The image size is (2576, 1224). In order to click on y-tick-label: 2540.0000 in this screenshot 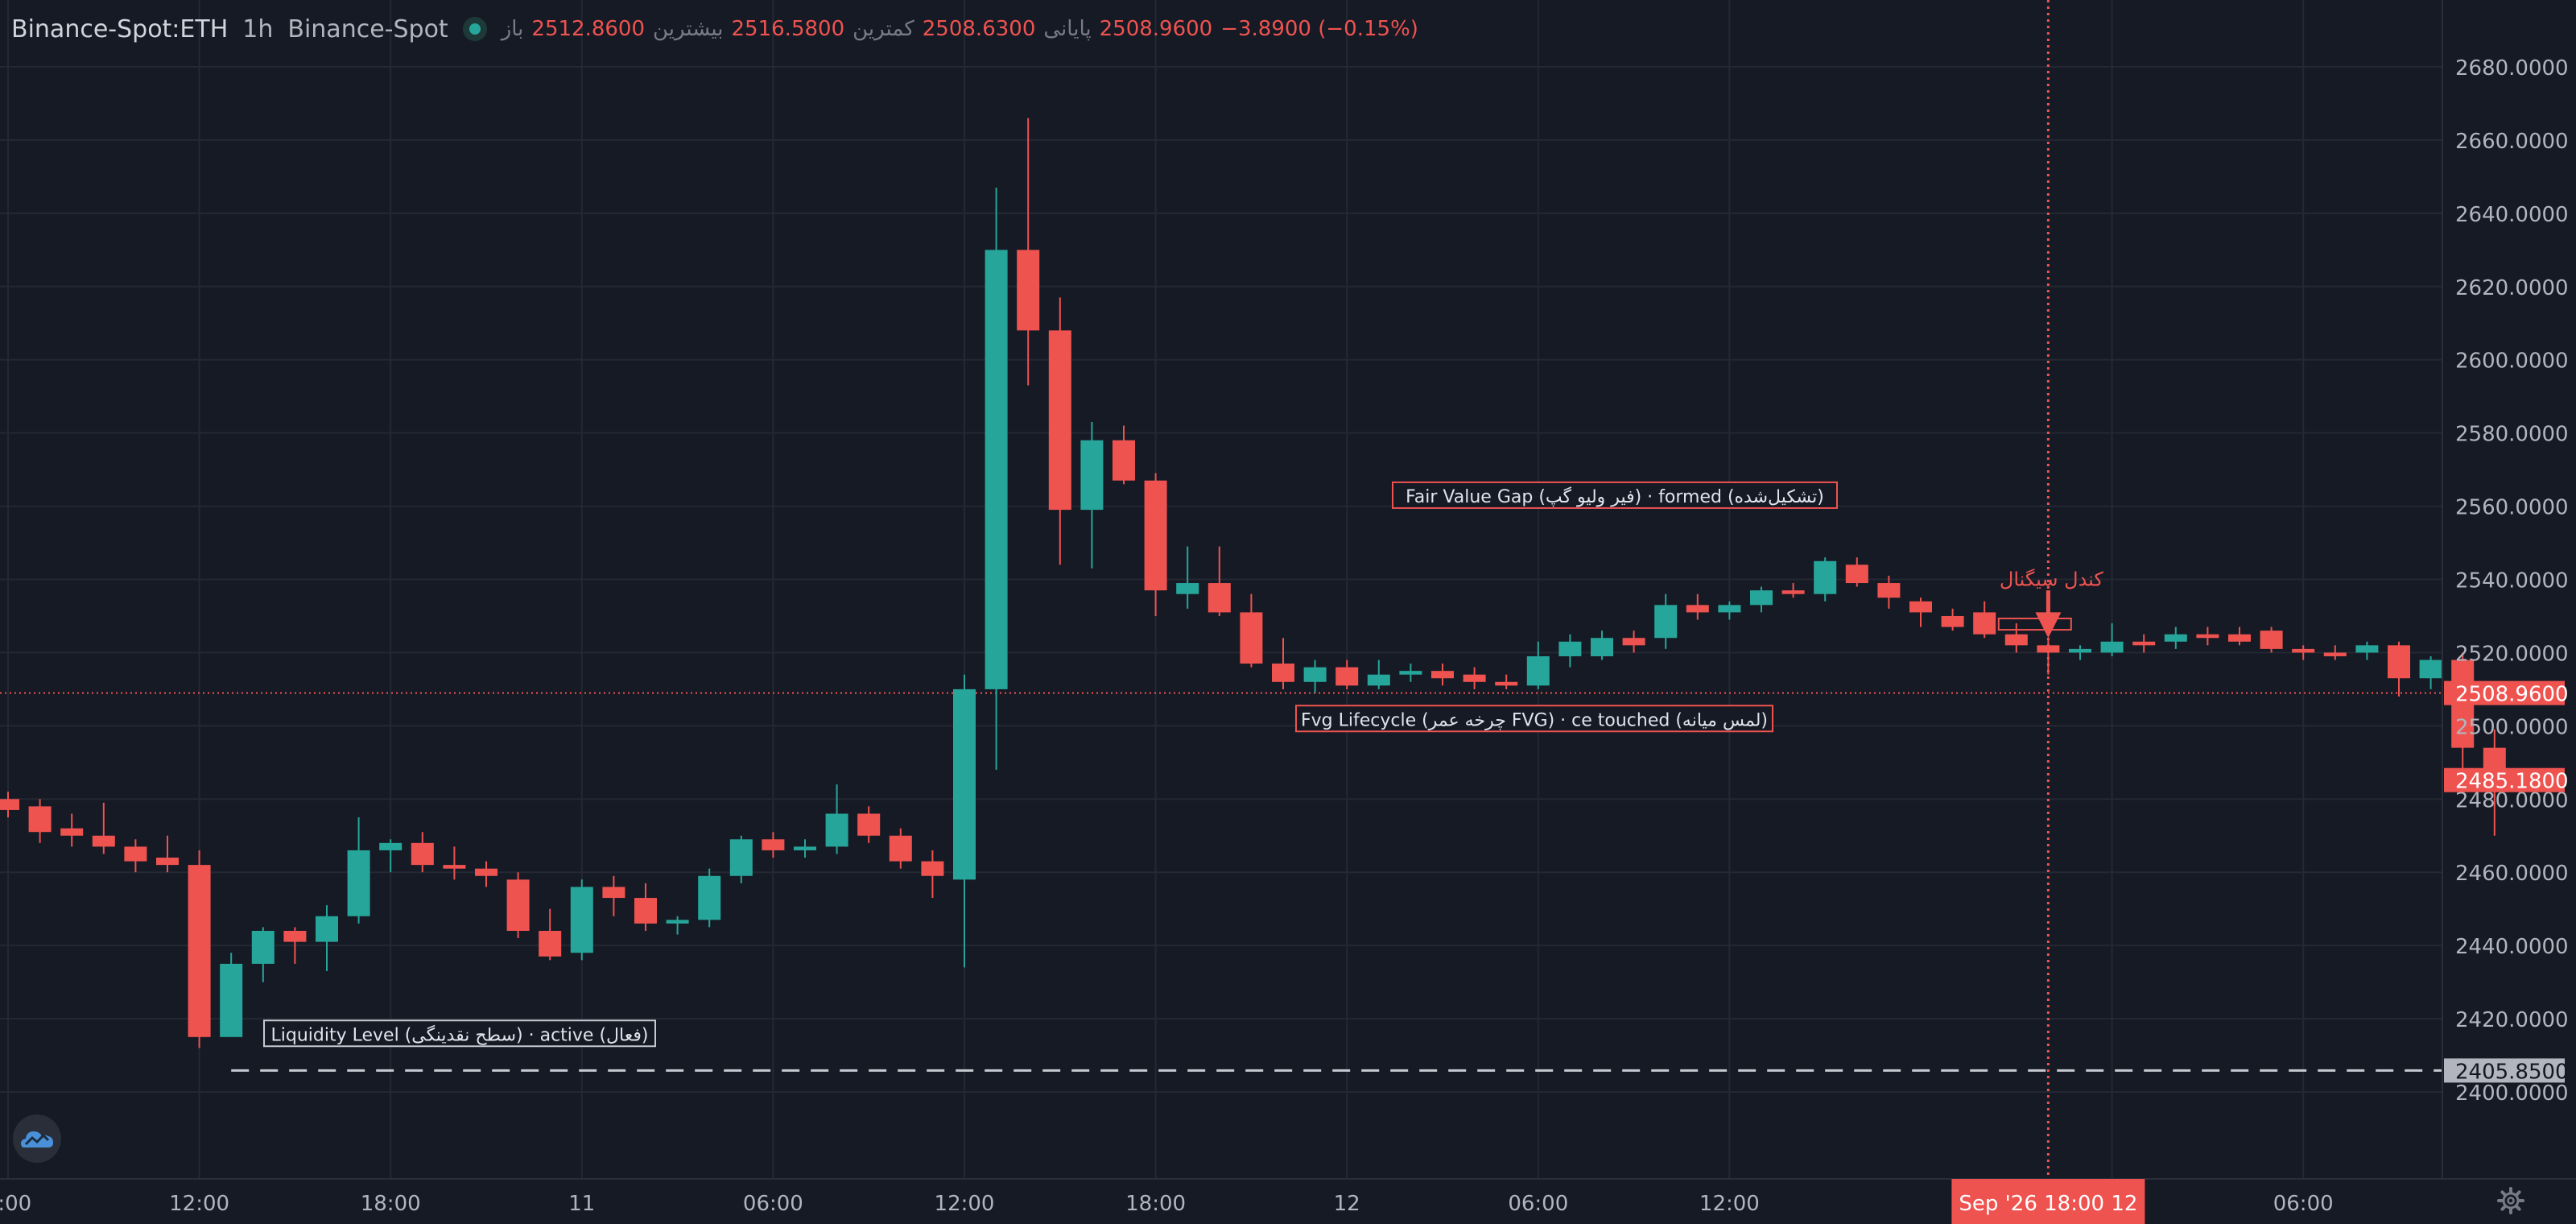, I will do `click(2512, 581)`.